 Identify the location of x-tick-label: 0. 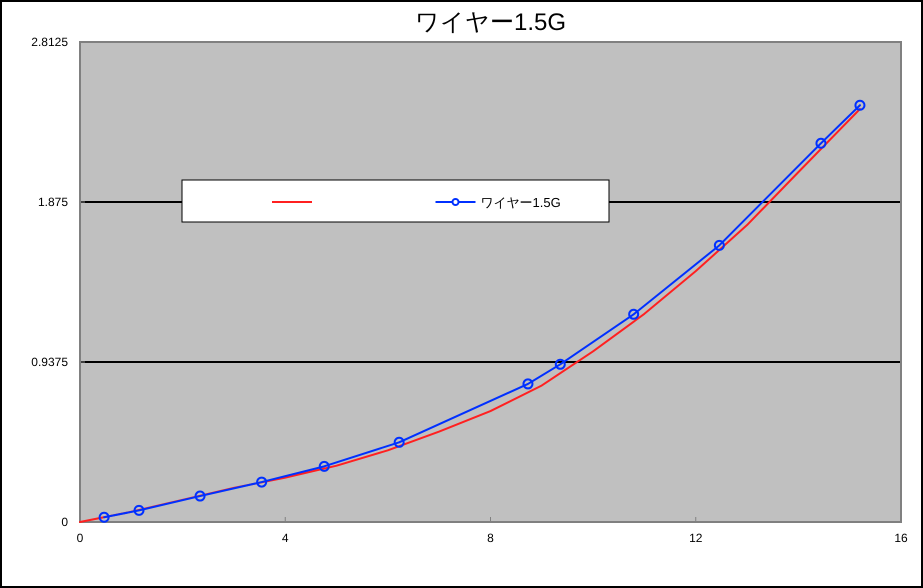
(80, 538).